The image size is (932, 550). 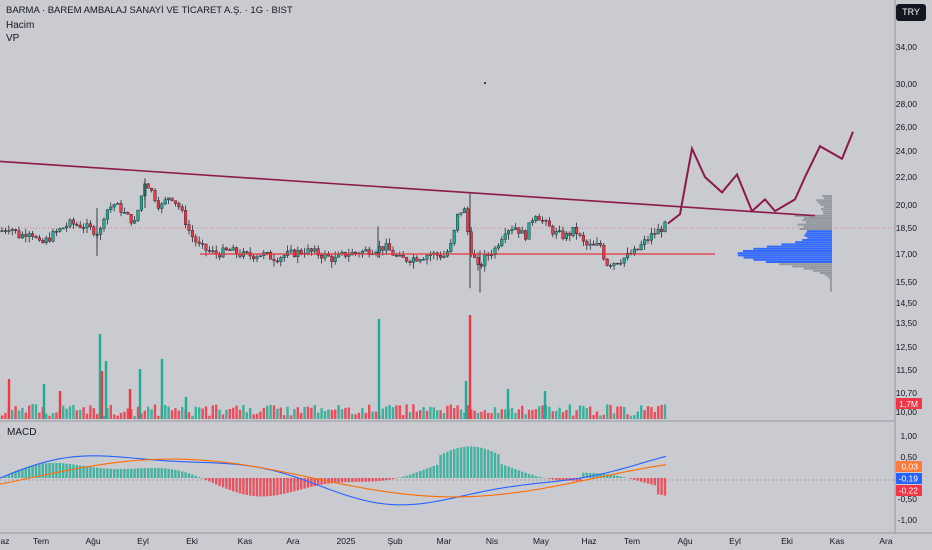 I want to click on time-tick-10: Nis, so click(x=492, y=541).